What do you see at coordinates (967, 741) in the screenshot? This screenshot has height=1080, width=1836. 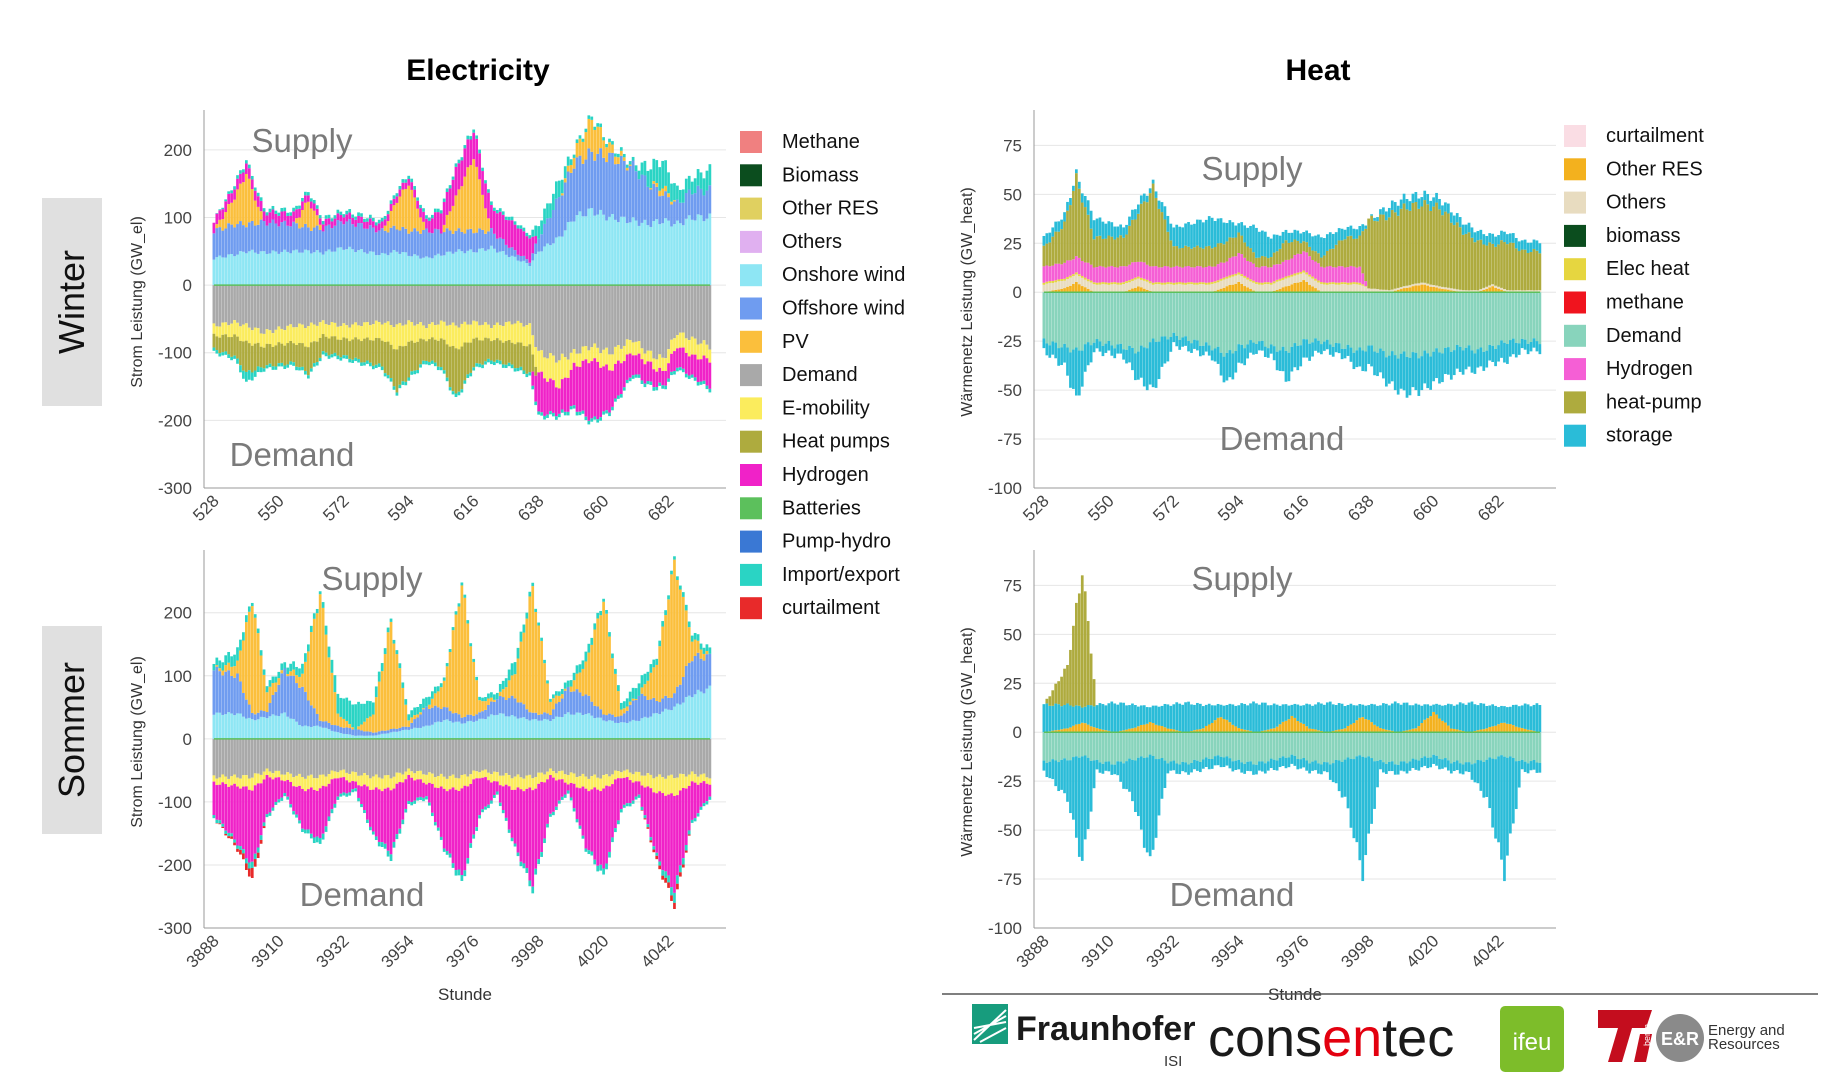 I see `y-axis-label: Wärmenetz Leistung (GW_heat)` at bounding box center [967, 741].